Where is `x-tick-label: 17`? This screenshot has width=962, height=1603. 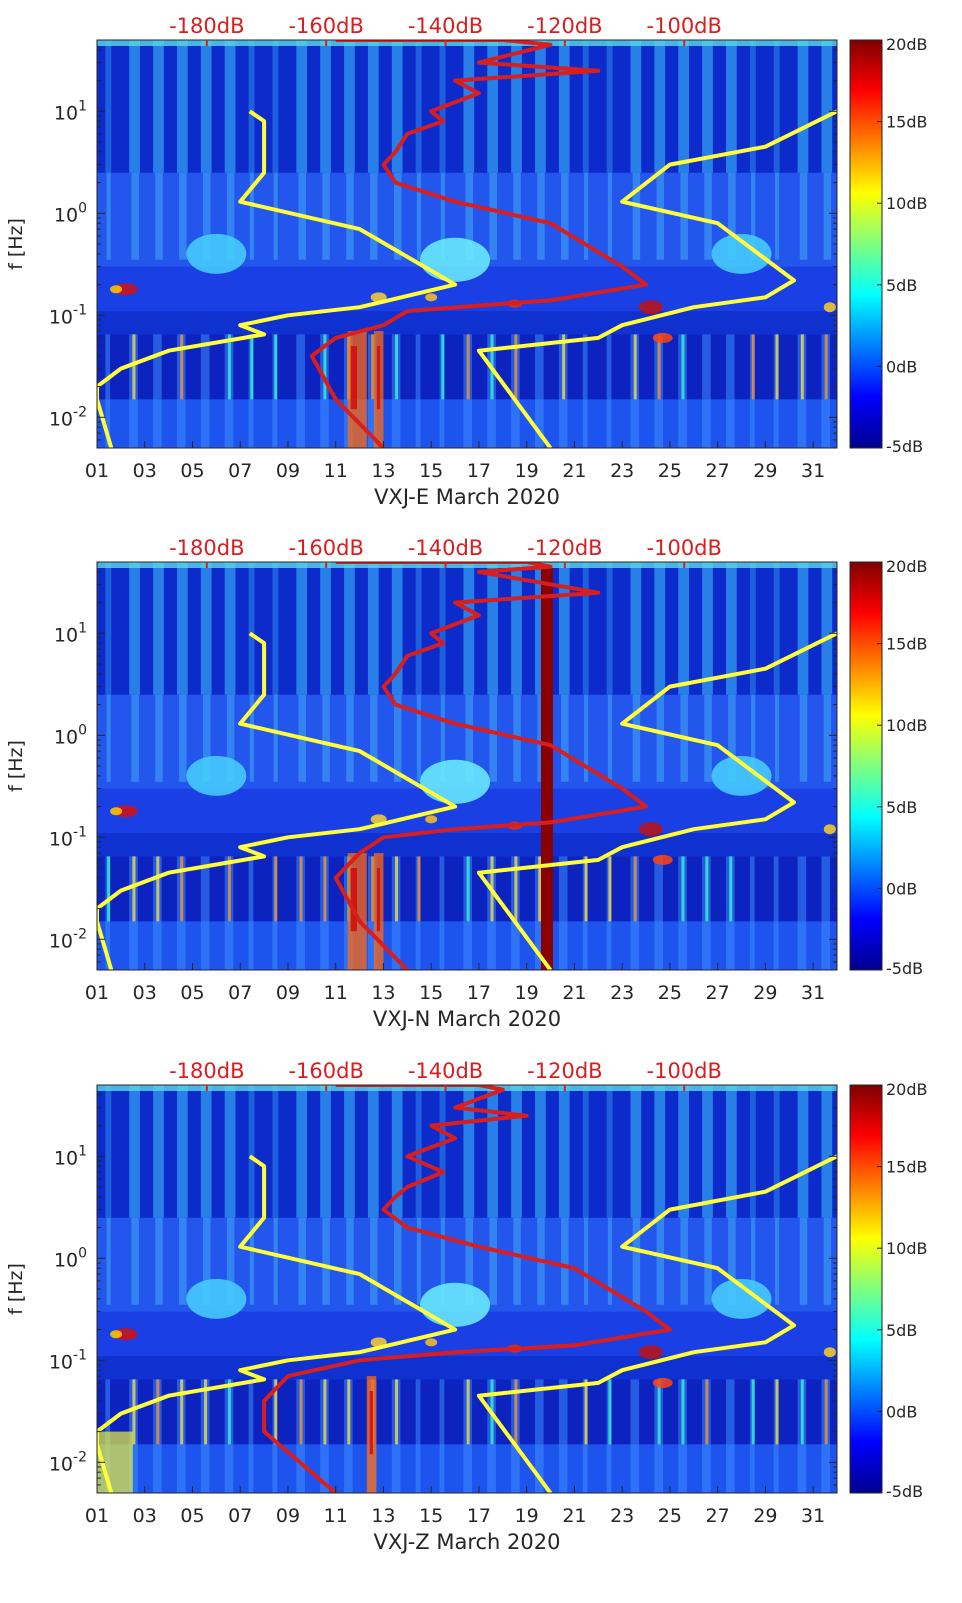 x-tick-label: 17 is located at coordinates (479, 1516).